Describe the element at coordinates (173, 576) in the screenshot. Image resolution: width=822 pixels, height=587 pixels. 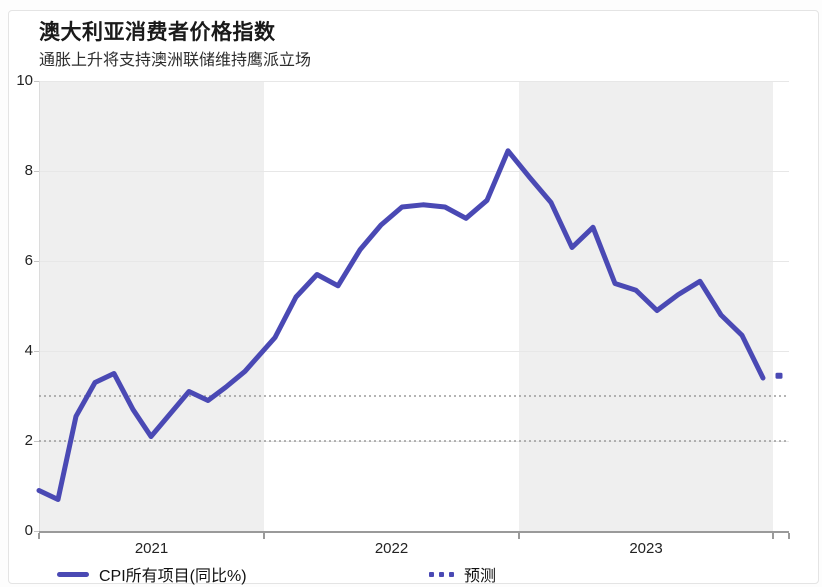
I see `legend-label-cpi: CPI所有项目(同比%)` at that location.